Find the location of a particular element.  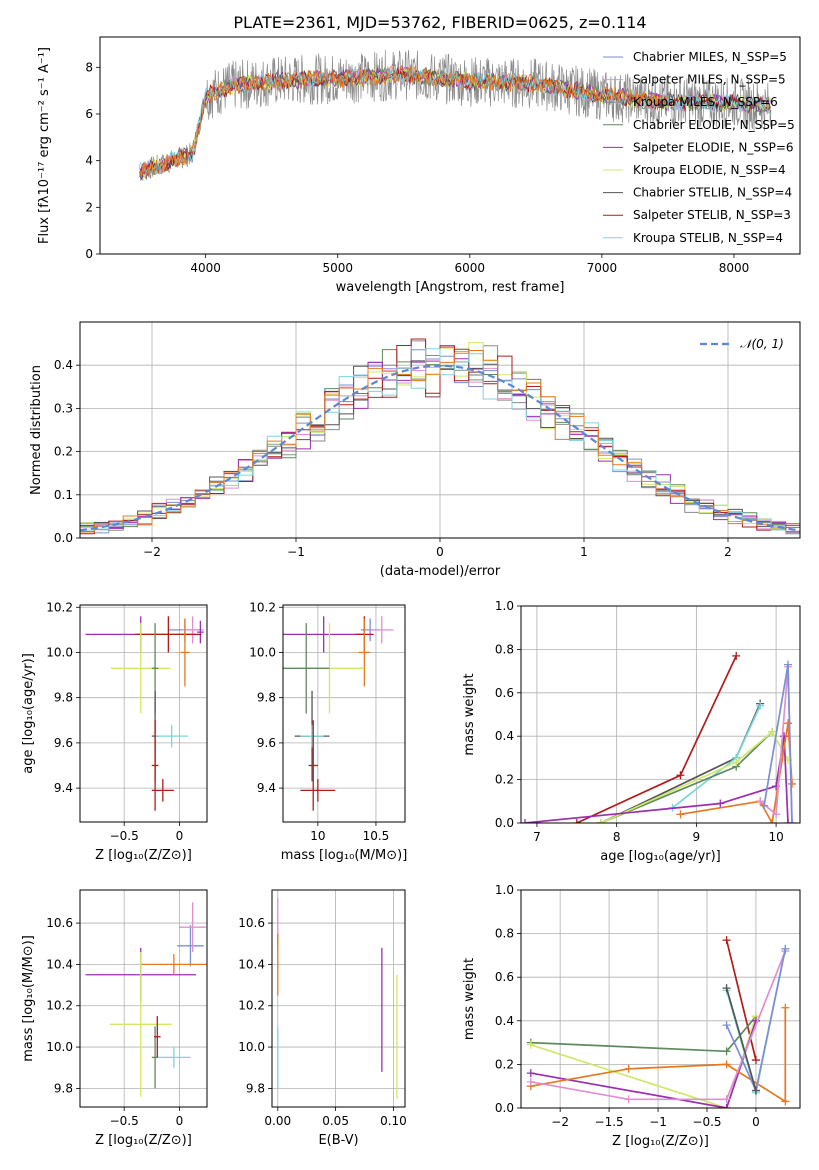

y-tick-label: 2 is located at coordinates (89, 207).